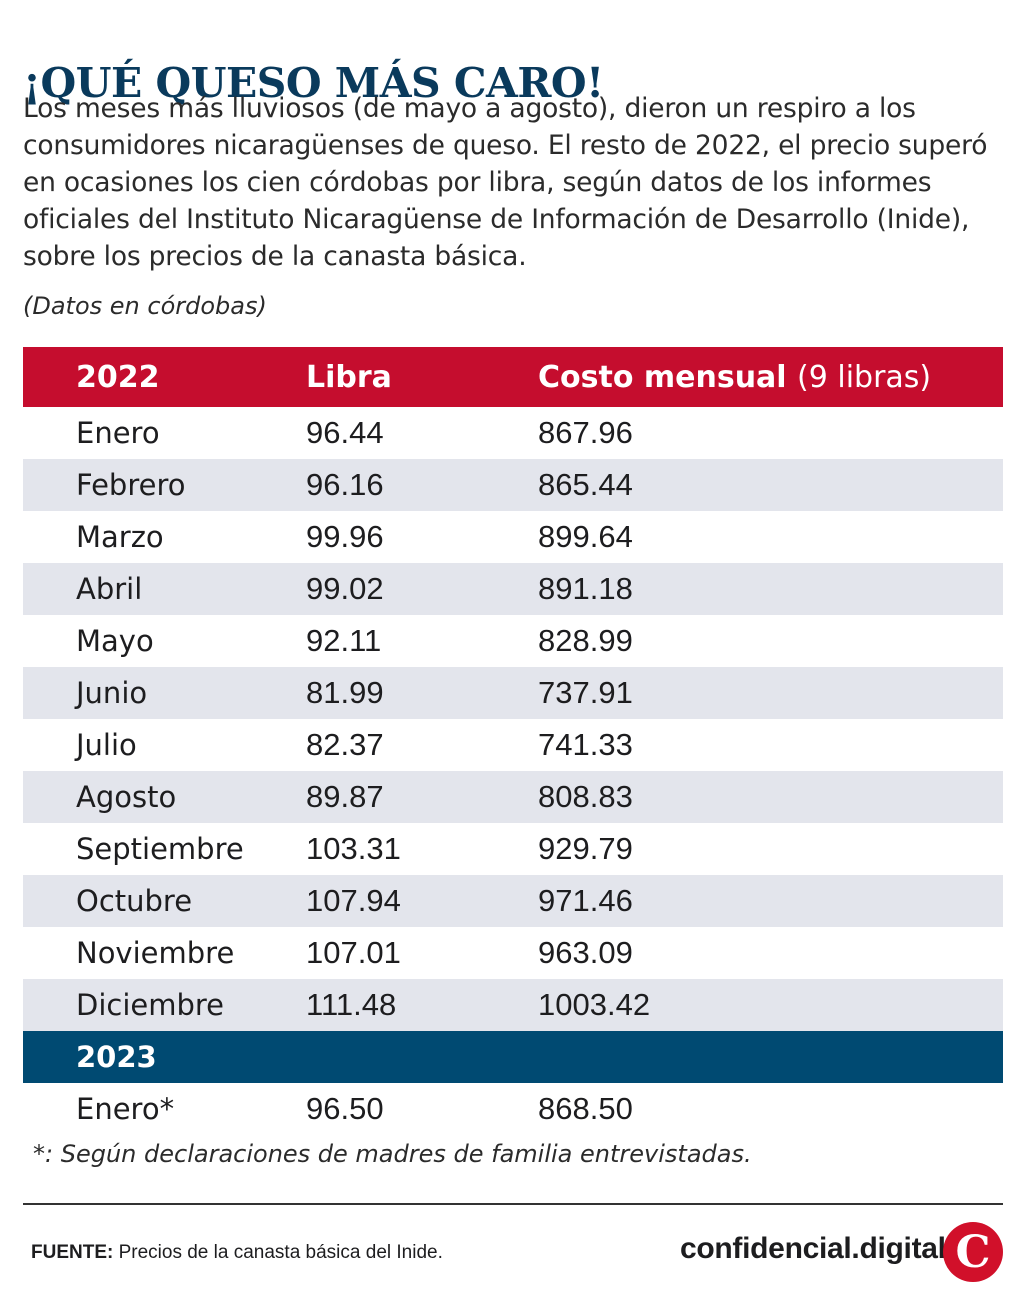  I want to click on table-row: Mayo 92.11 828.99, so click(513, 641).